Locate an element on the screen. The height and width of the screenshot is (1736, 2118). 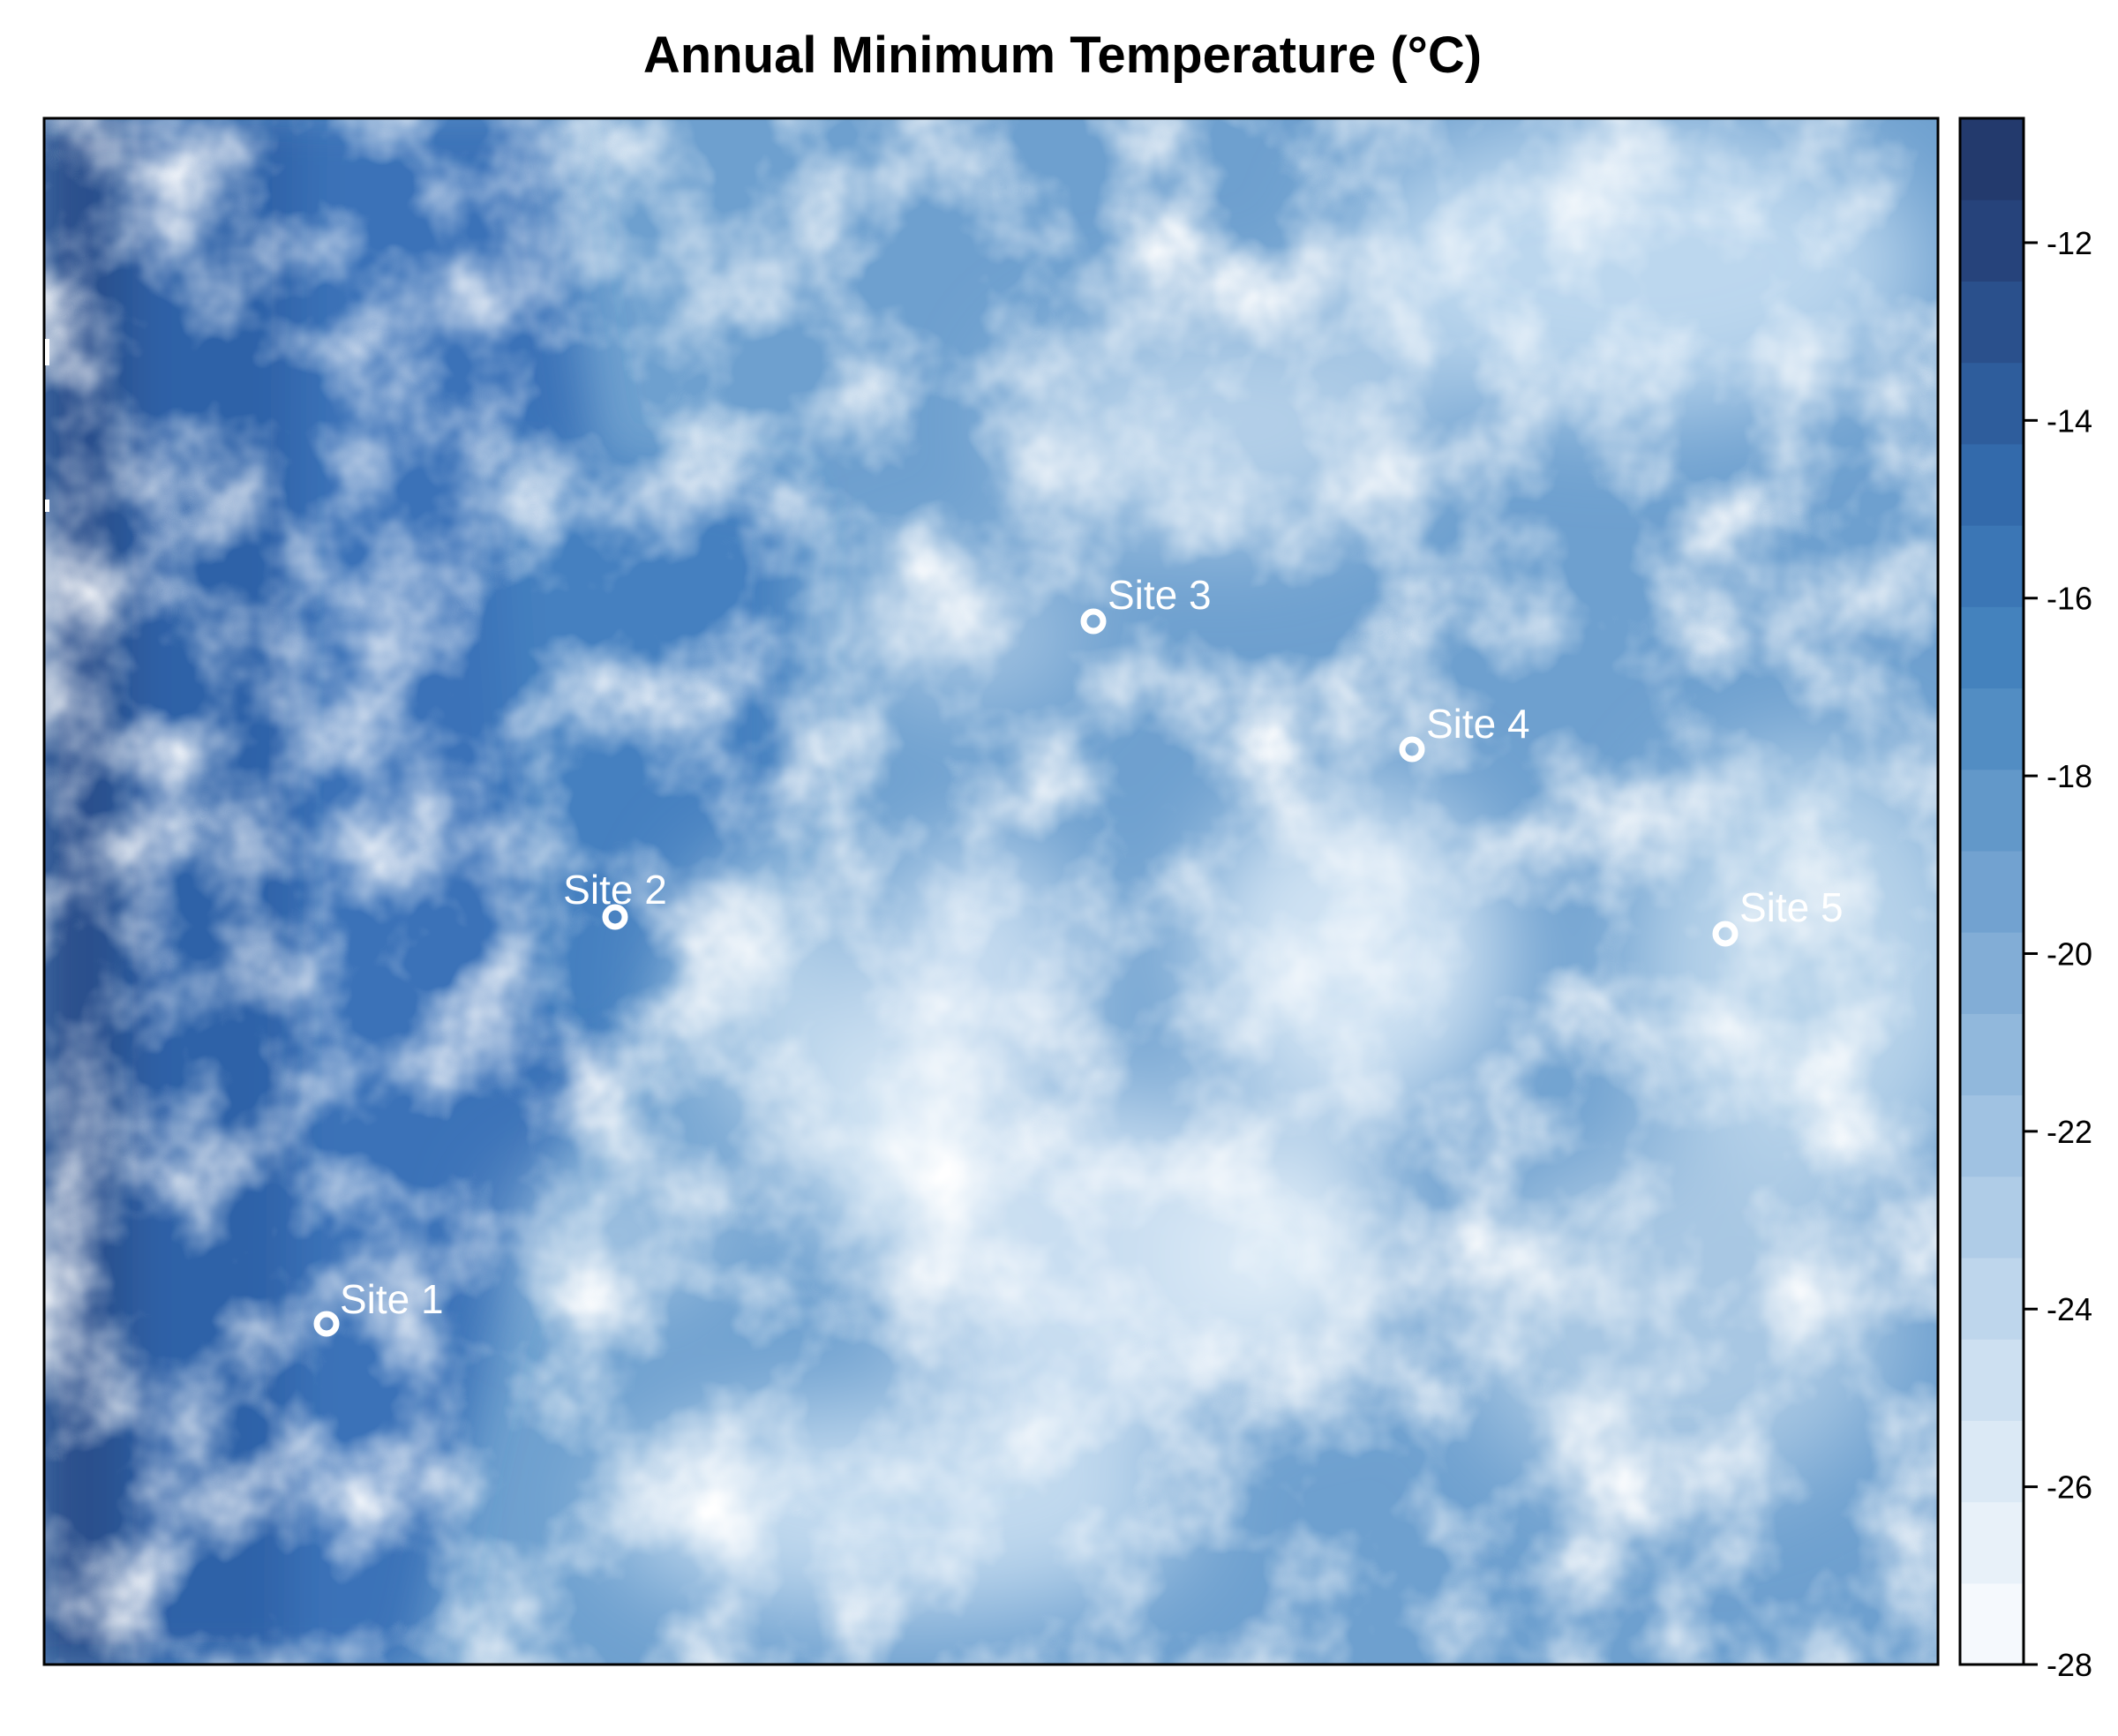
legend-tick-label: -20 is located at coordinates (2069, 954).